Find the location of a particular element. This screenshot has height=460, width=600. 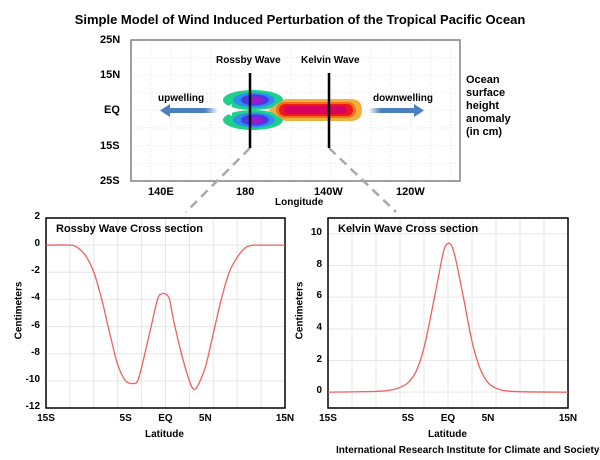

map-xtick-label: 180 is located at coordinates (245, 192).